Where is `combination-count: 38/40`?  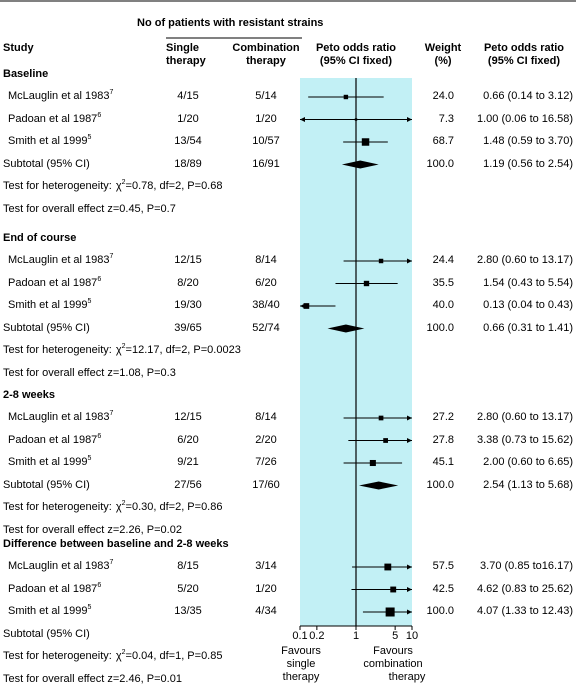
combination-count: 38/40 is located at coordinates (266, 305).